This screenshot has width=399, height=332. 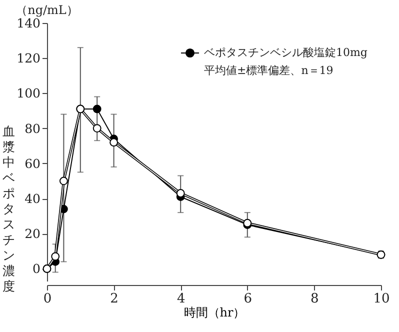 What do you see at coordinates (9, 208) in the screenshot?
I see `text: 血漿中ベポタスチン濃度` at bounding box center [9, 208].